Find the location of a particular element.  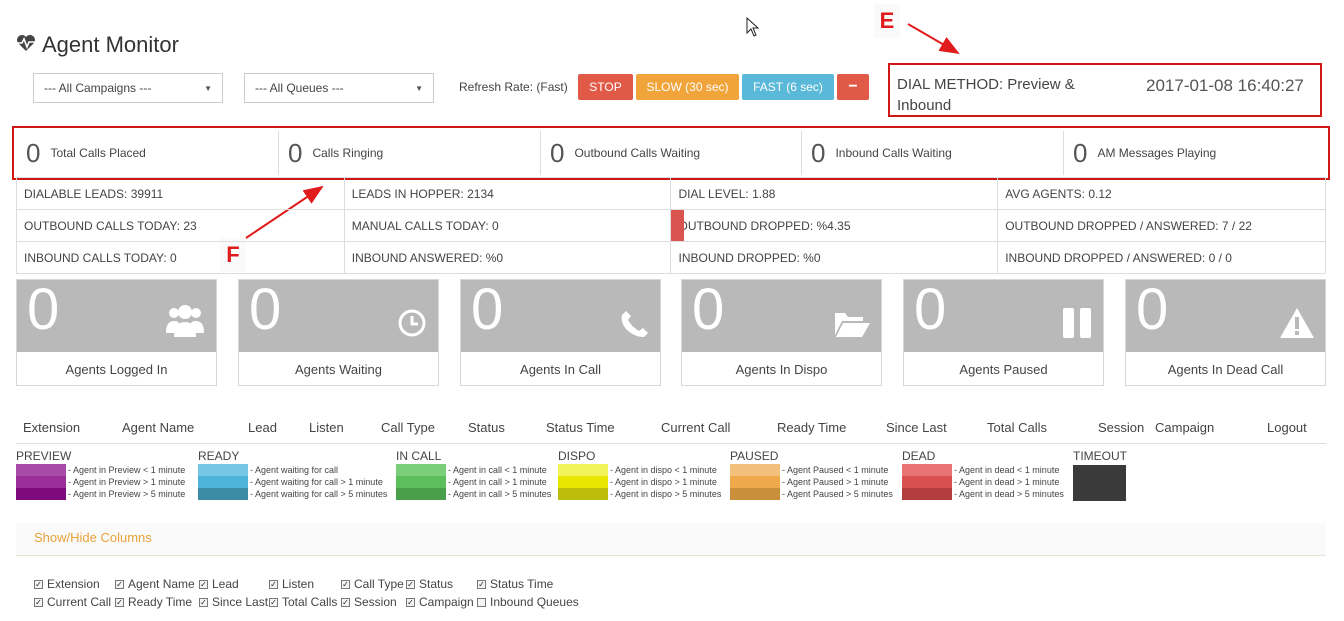

toggle-current-call: ✓ Current Call is located at coordinates (72, 602).